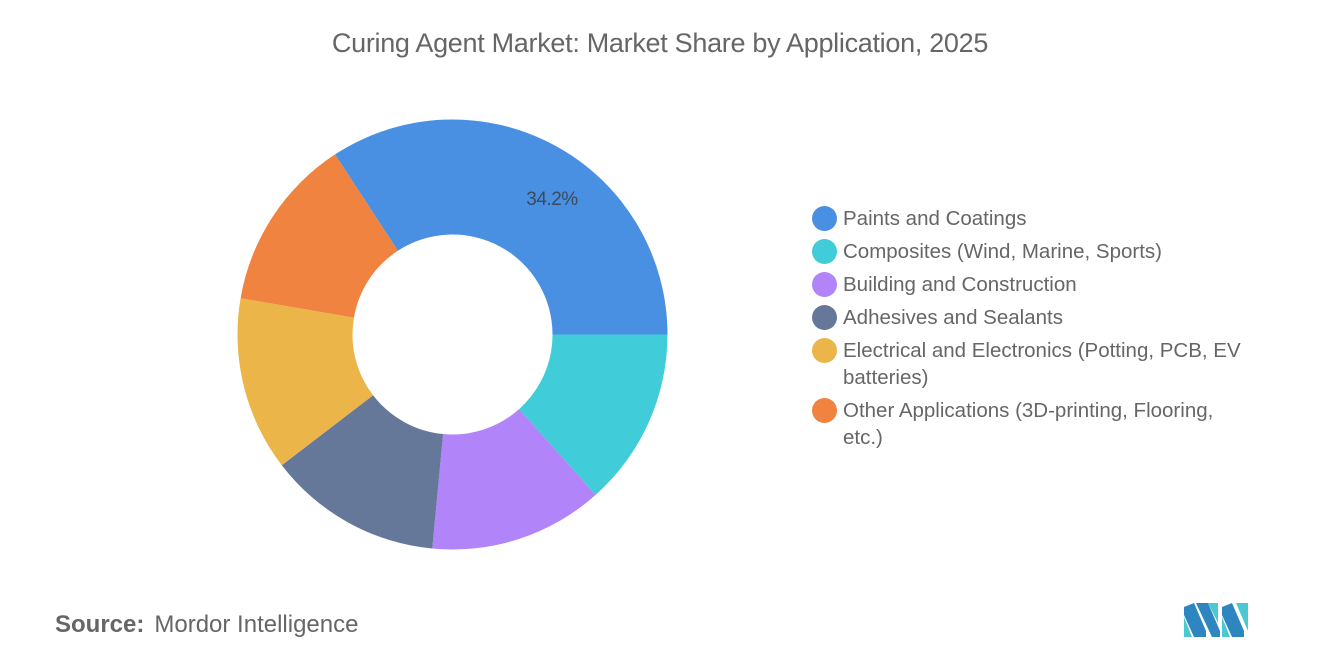  I want to click on donut-slice-building-and-construction, so click(514, 479).